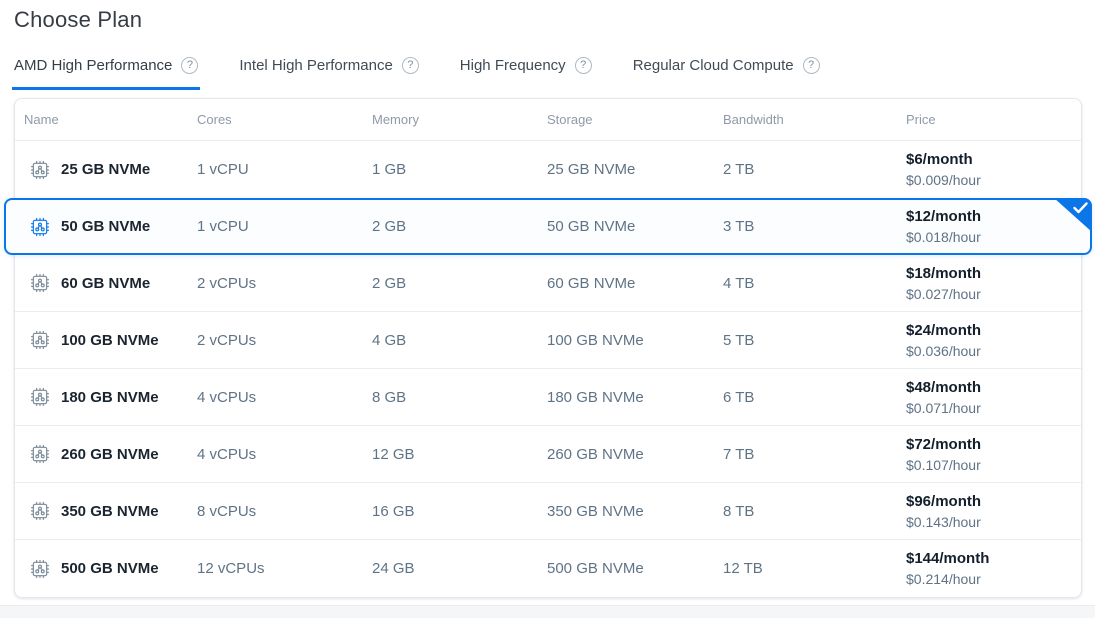 This screenshot has height=618, width=1095. I want to click on plan-bandwidth: 6 TB, so click(739, 397).